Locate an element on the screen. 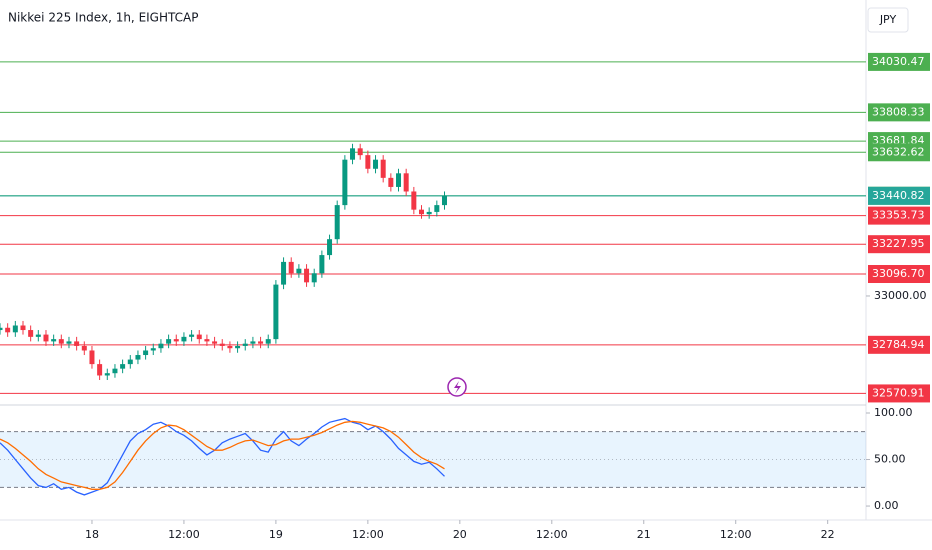 The image size is (932, 550). level-label: 33227.95 is located at coordinates (898, 243).